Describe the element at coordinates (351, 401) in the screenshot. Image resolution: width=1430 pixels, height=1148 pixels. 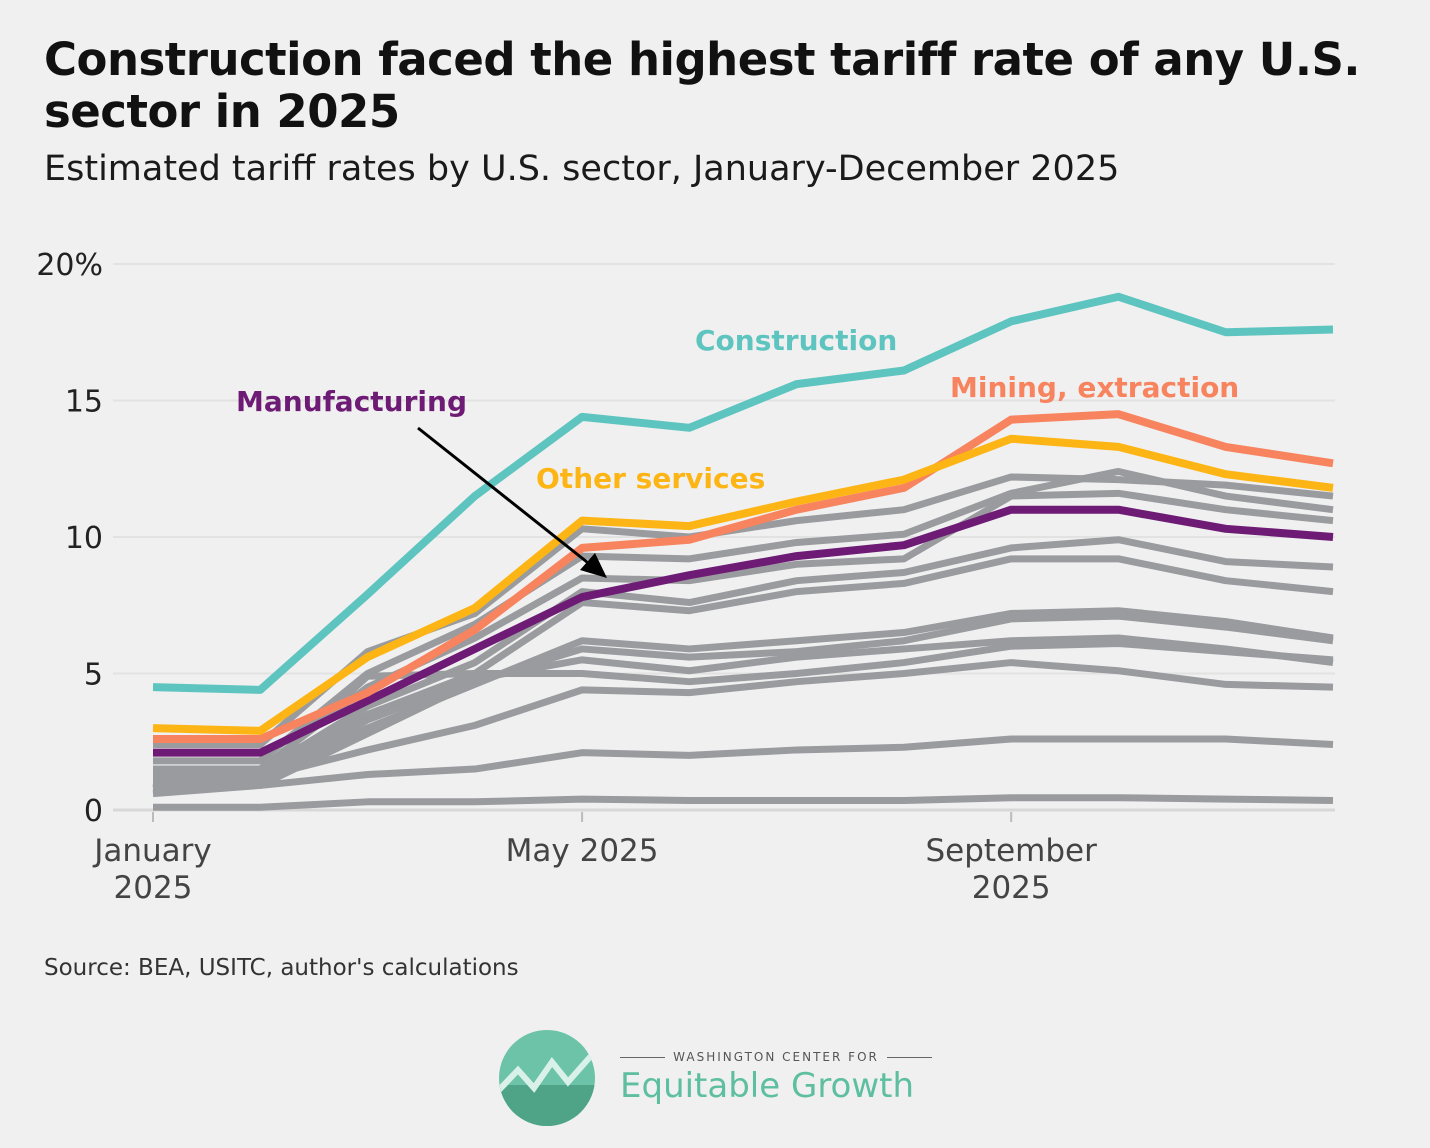
I see `label-manufacturing: Manufacturing` at that location.